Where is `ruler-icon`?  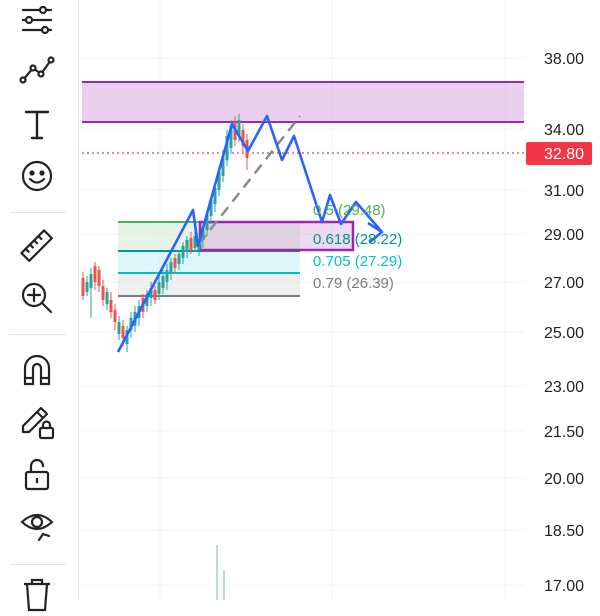
ruler-icon is located at coordinates (37, 246).